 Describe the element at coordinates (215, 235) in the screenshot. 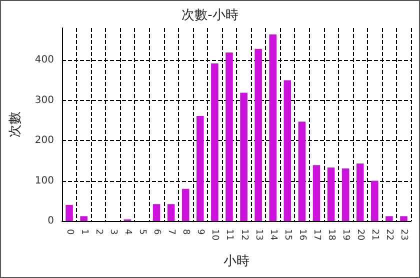

I see `x-tick-label: 10` at that location.